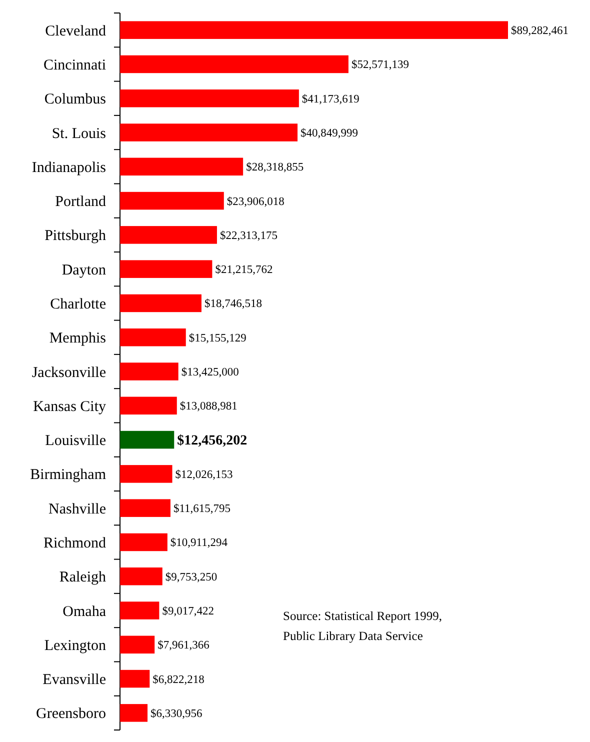 This screenshot has width=590, height=742. Describe the element at coordinates (84, 270) in the screenshot. I see `y-tick-label: Dayton` at that location.